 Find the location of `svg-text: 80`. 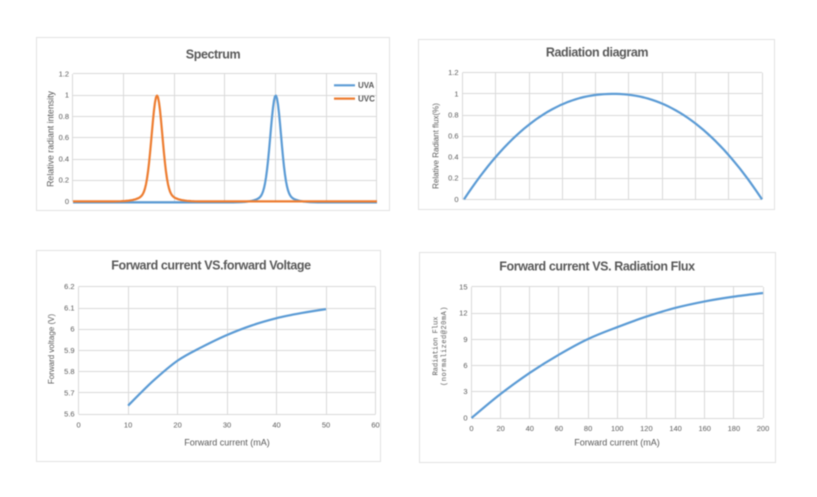

svg-text: 80 is located at coordinates (588, 428).